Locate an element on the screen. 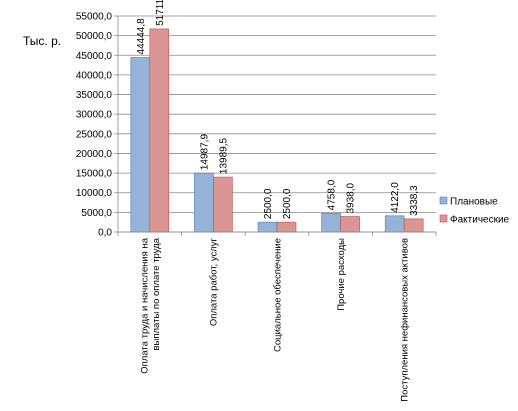  x-category-label: Оплата труда и начисления на is located at coordinates (144, 305).